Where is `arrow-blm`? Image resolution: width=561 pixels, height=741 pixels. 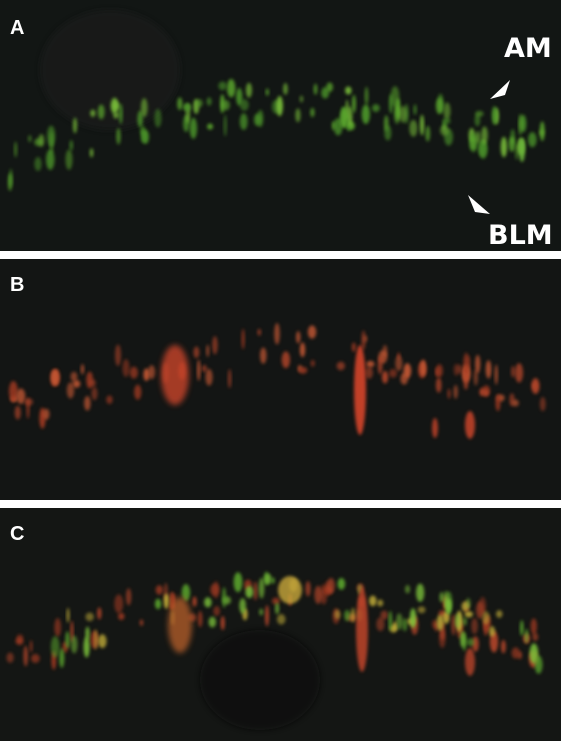
arrow-blm is located at coordinates (479, 204).